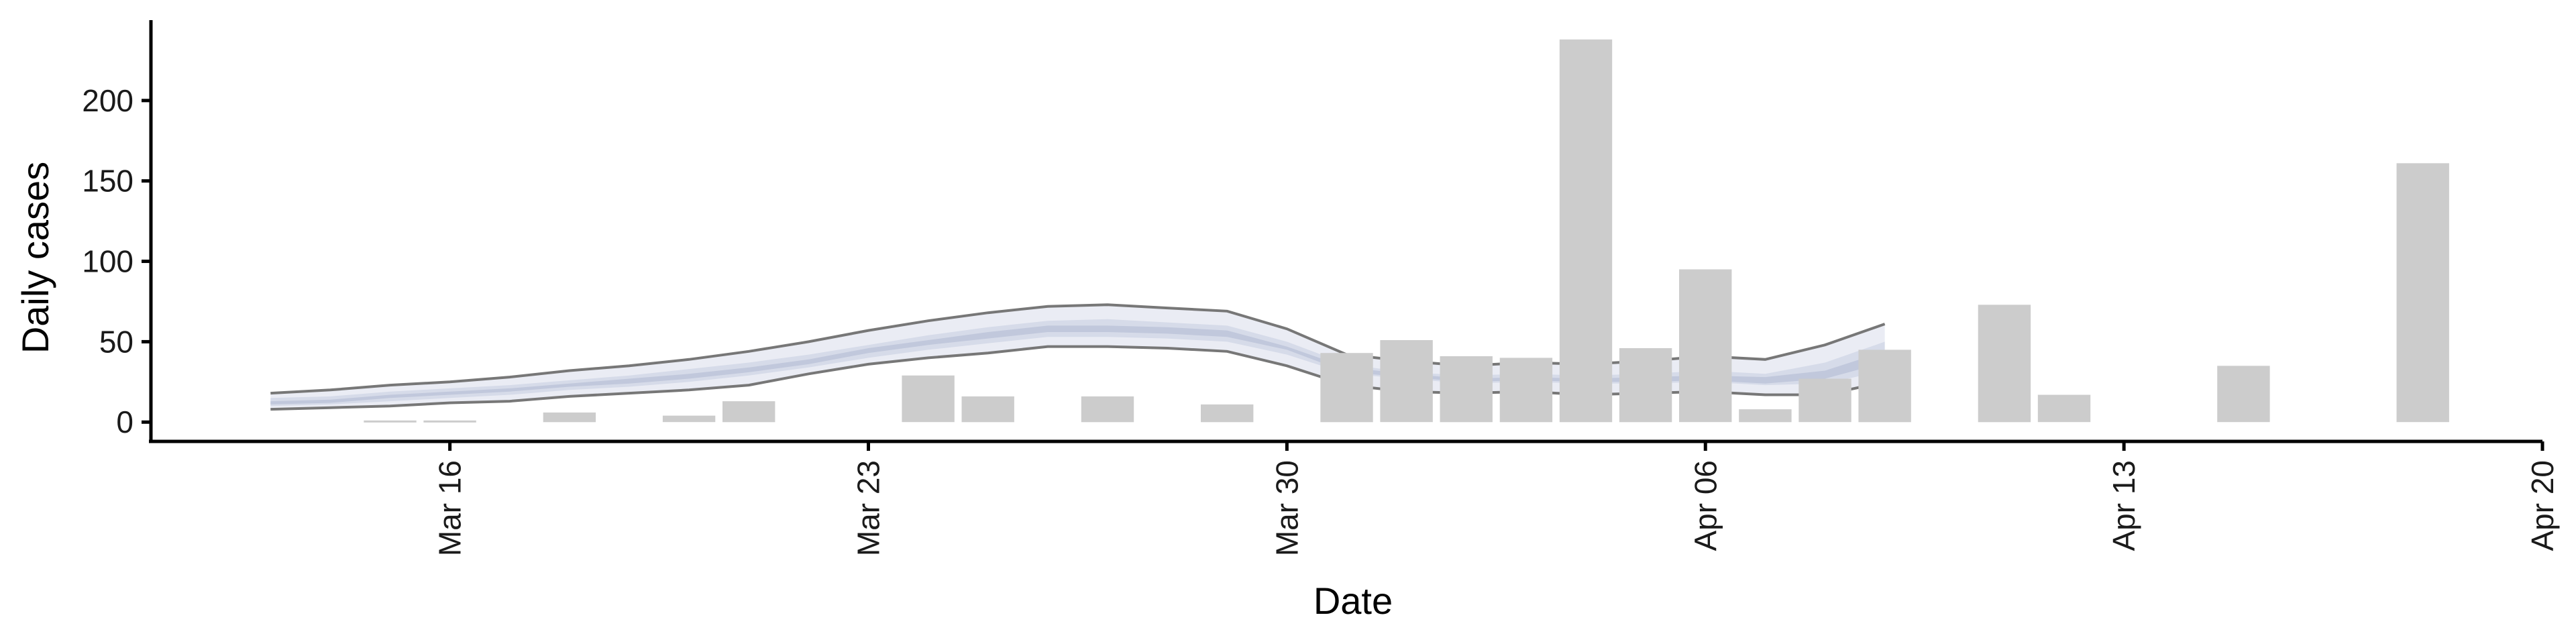 The image size is (2576, 644). I want to click on y-tick-label: 0, so click(124, 422).